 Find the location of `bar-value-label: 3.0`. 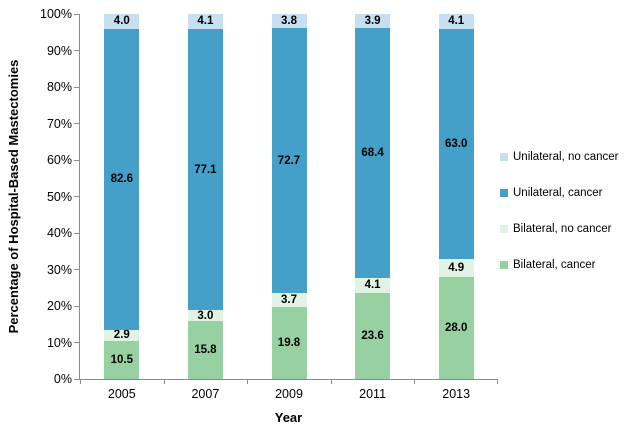

bar-value-label: 3.0 is located at coordinates (205, 315).